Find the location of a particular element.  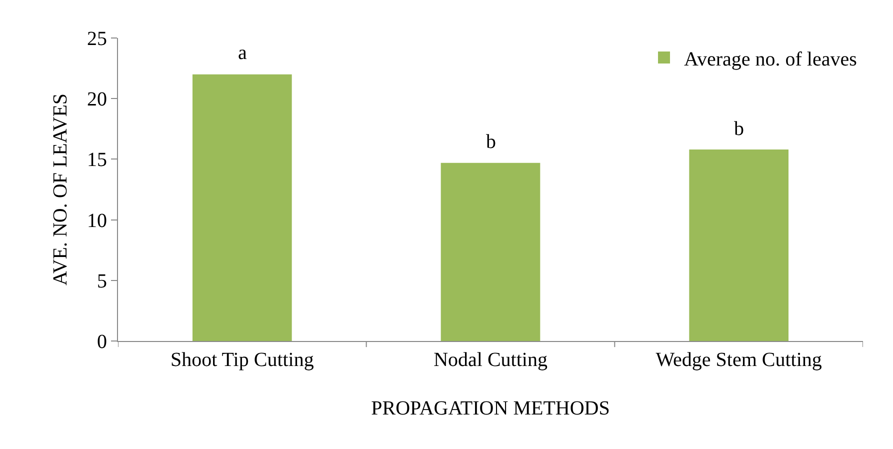

x-tick-label: Wedge Stem Cutting is located at coordinates (739, 360).